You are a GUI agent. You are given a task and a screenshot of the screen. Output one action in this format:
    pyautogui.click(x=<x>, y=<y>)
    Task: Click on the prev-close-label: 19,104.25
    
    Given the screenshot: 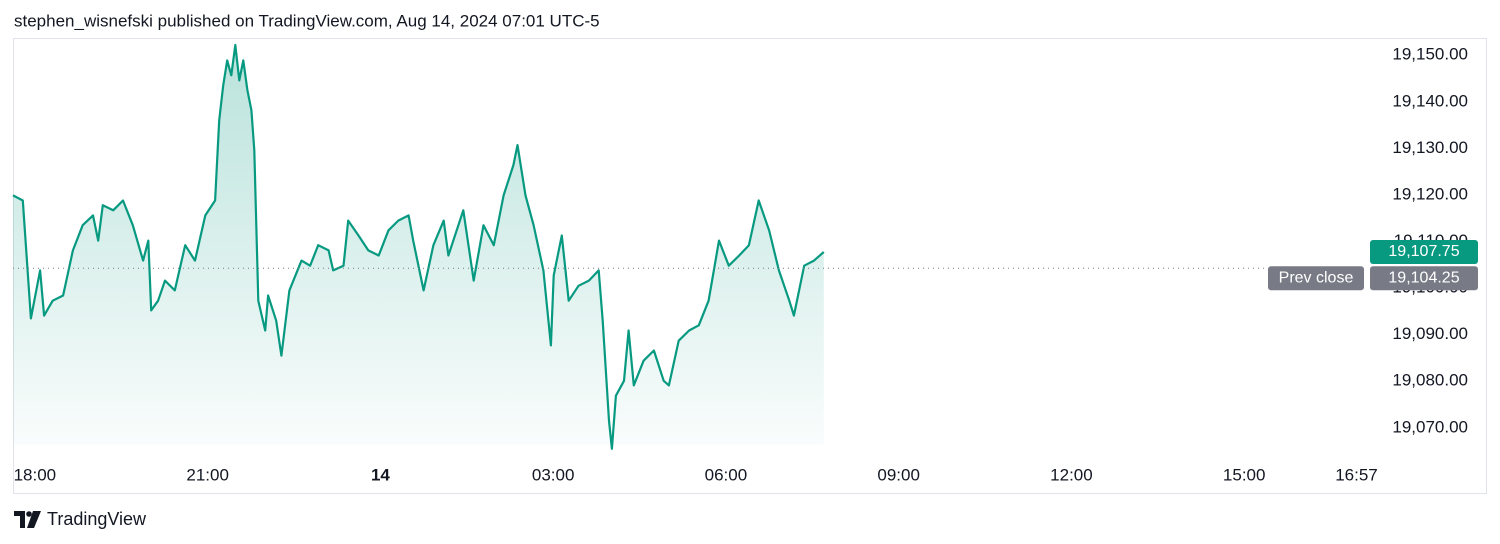 What is the action you would take?
    pyautogui.click(x=1423, y=278)
    